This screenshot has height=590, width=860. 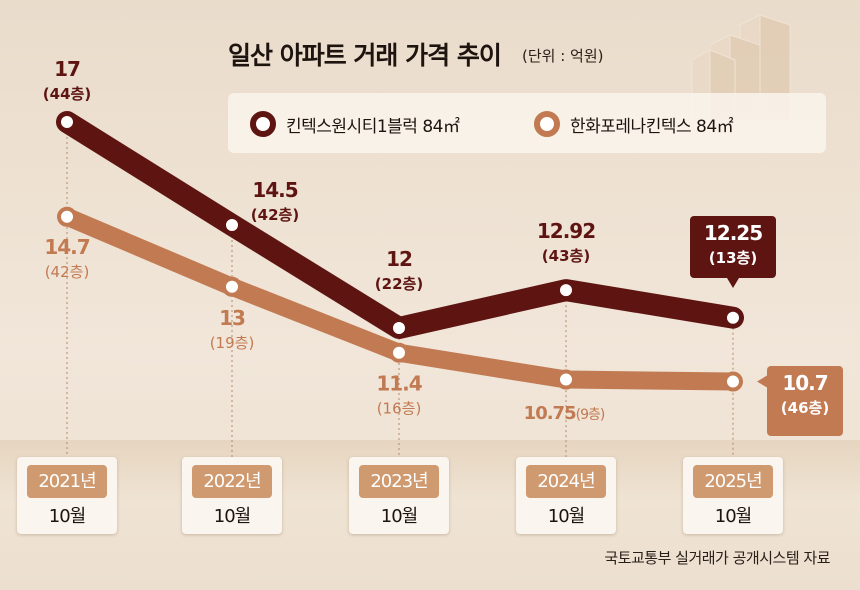 What do you see at coordinates (398, 384) in the screenshot?
I see `data-label: 11.4` at bounding box center [398, 384].